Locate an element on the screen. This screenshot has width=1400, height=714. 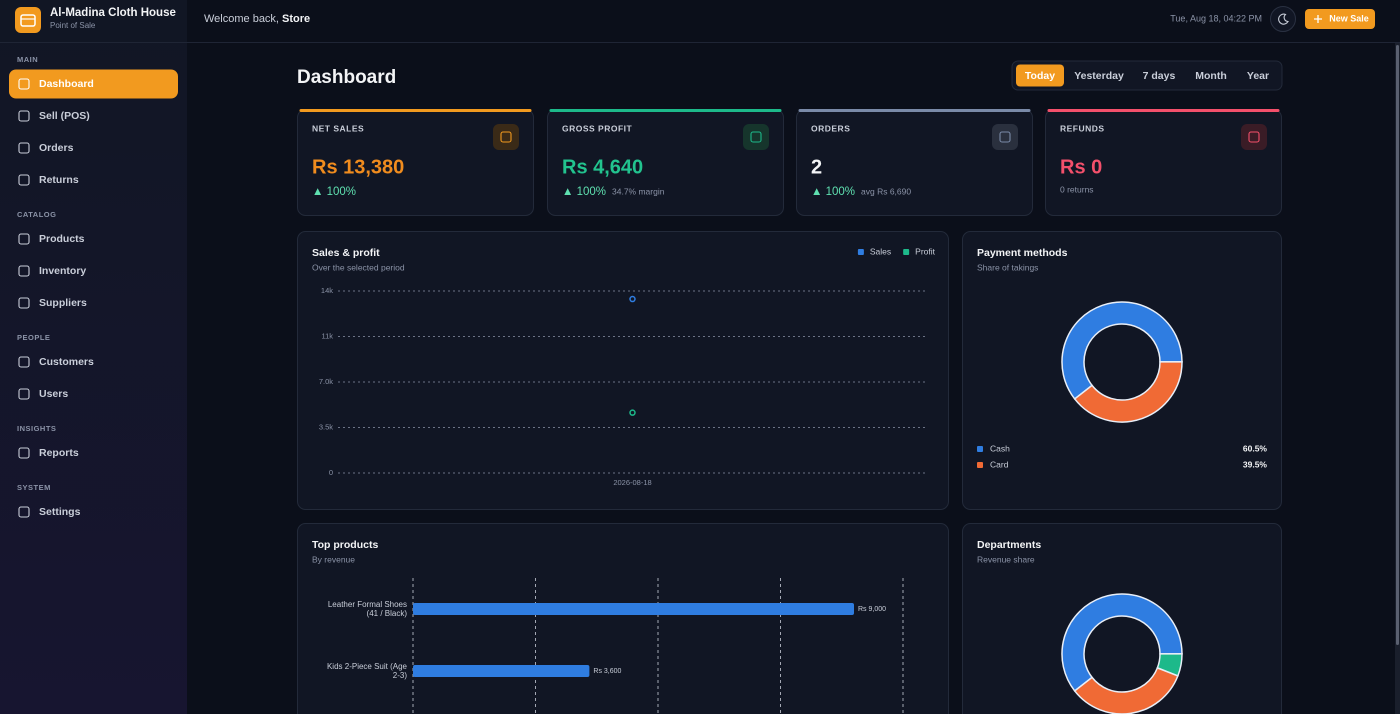
greeting: Welcome back, is located at coordinates (241, 19).